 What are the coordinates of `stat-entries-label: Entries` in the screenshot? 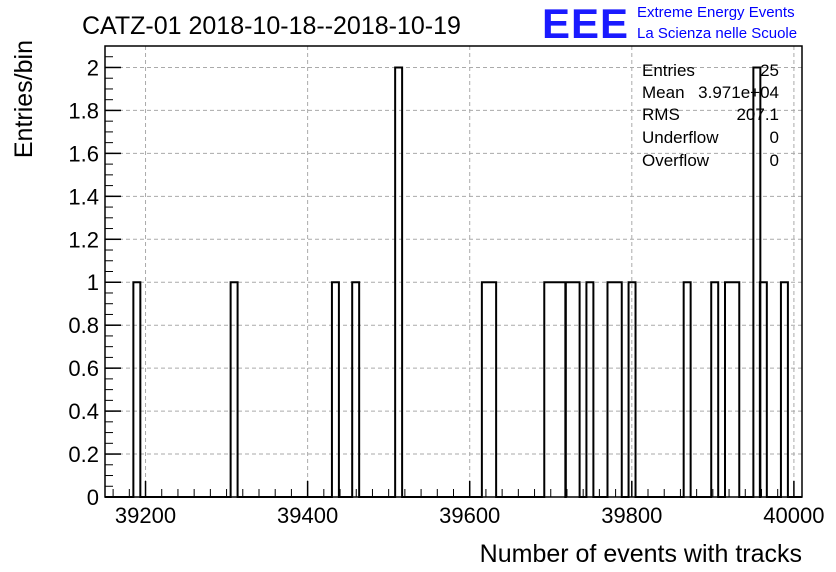 It's located at (668, 70).